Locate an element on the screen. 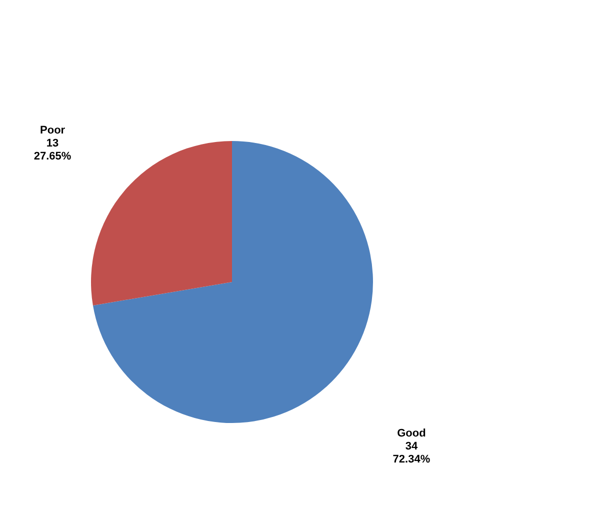 The height and width of the screenshot is (518, 614). pie-slice is located at coordinates (161, 223).